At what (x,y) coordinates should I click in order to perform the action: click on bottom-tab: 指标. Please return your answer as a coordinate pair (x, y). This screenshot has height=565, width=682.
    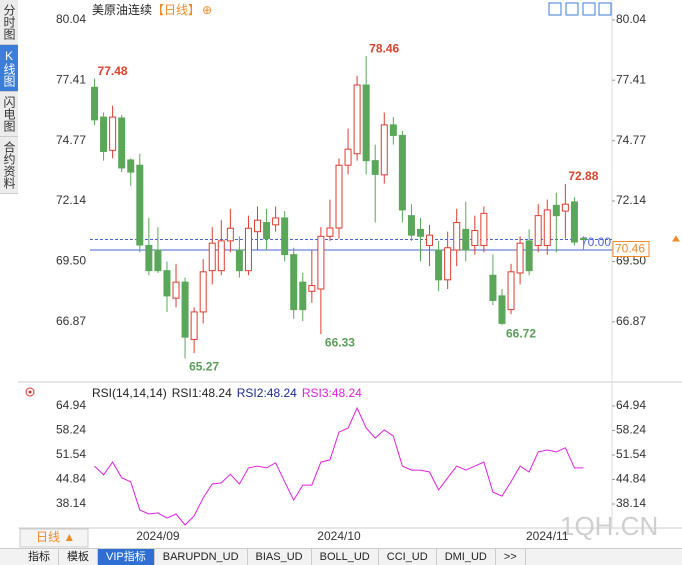
    Looking at the image, I should click on (39, 557).